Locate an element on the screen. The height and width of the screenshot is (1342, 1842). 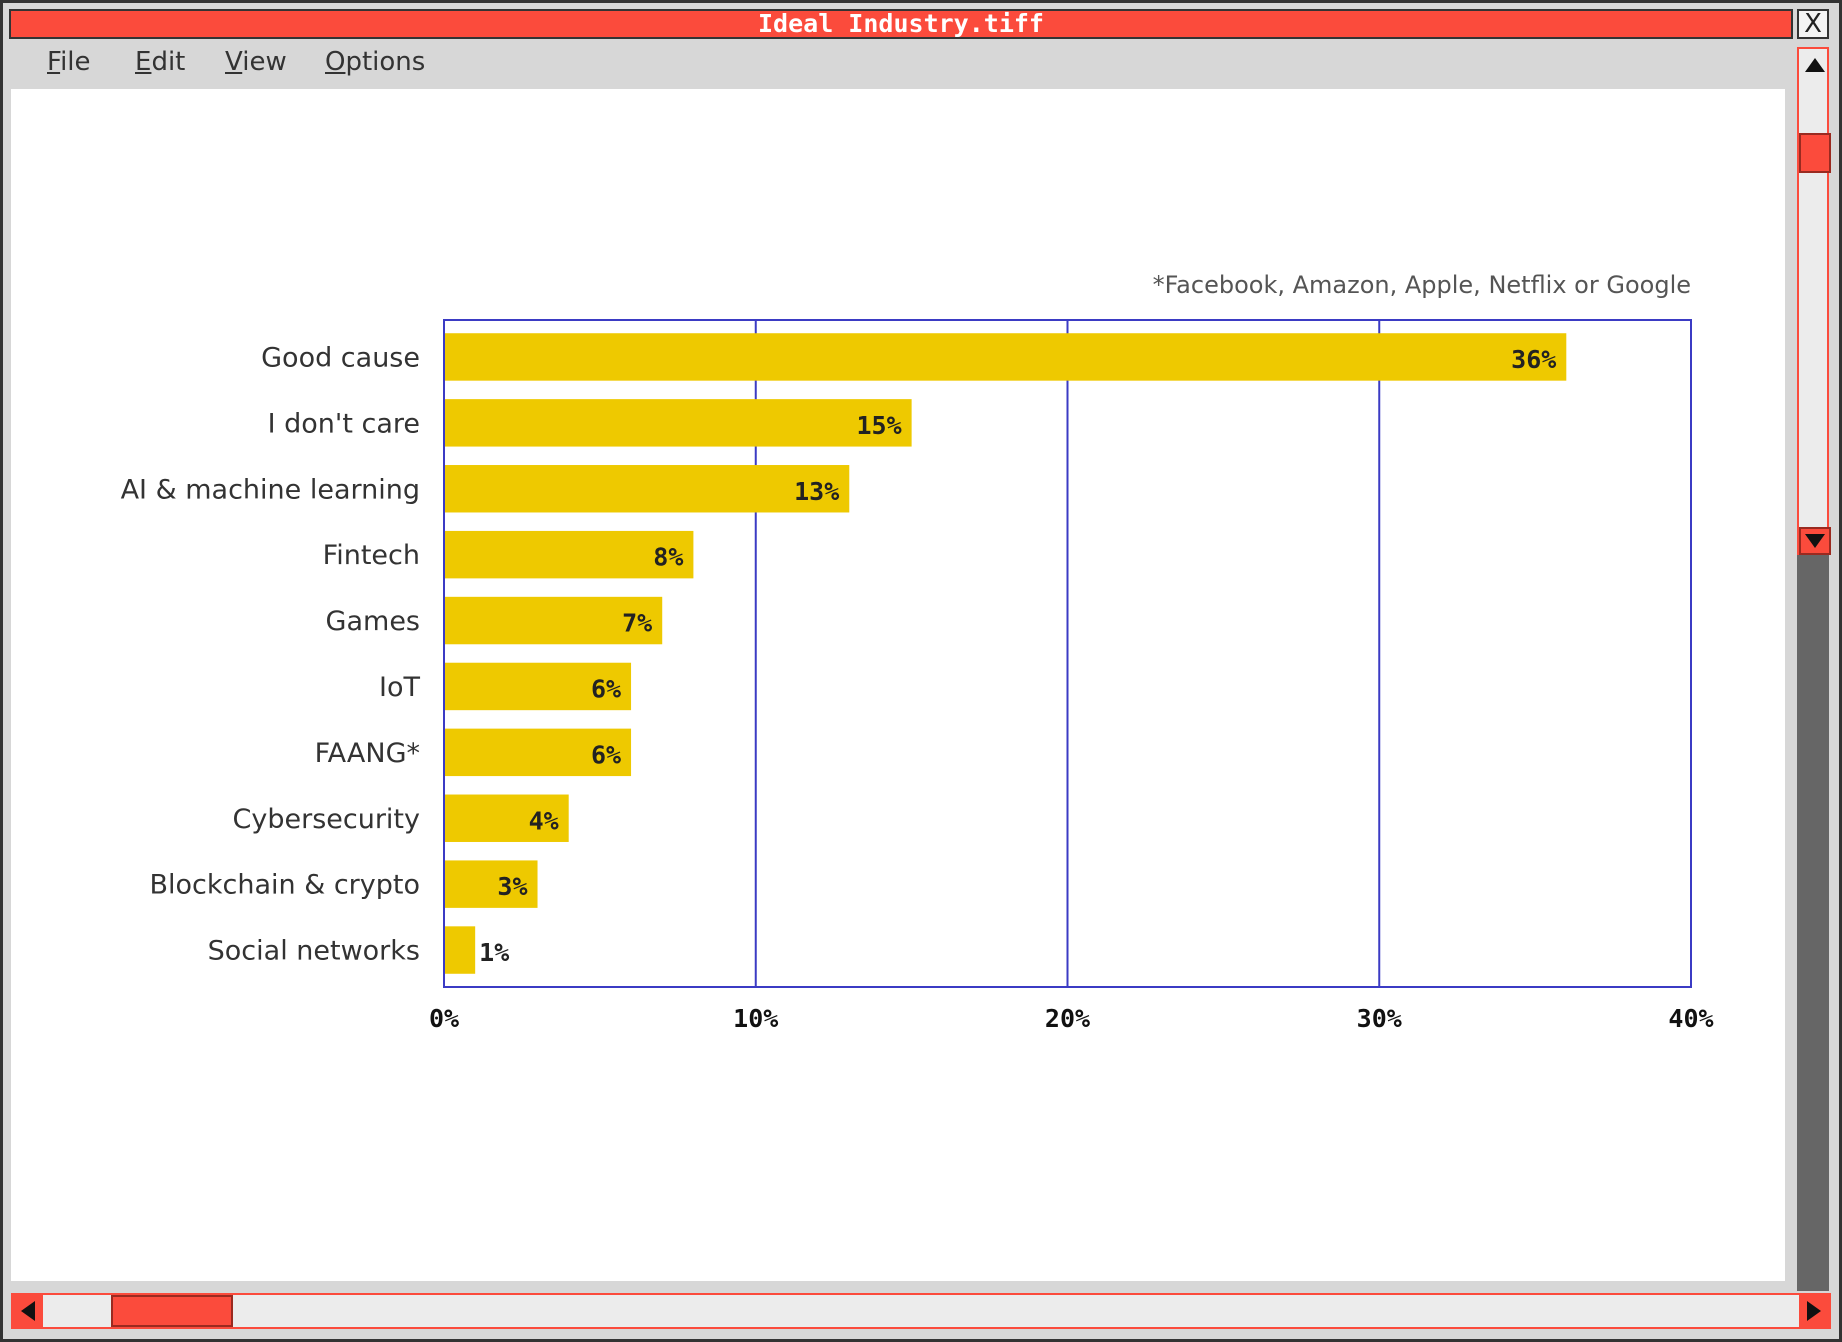
x-tick-label: 10% is located at coordinates (755, 1018).